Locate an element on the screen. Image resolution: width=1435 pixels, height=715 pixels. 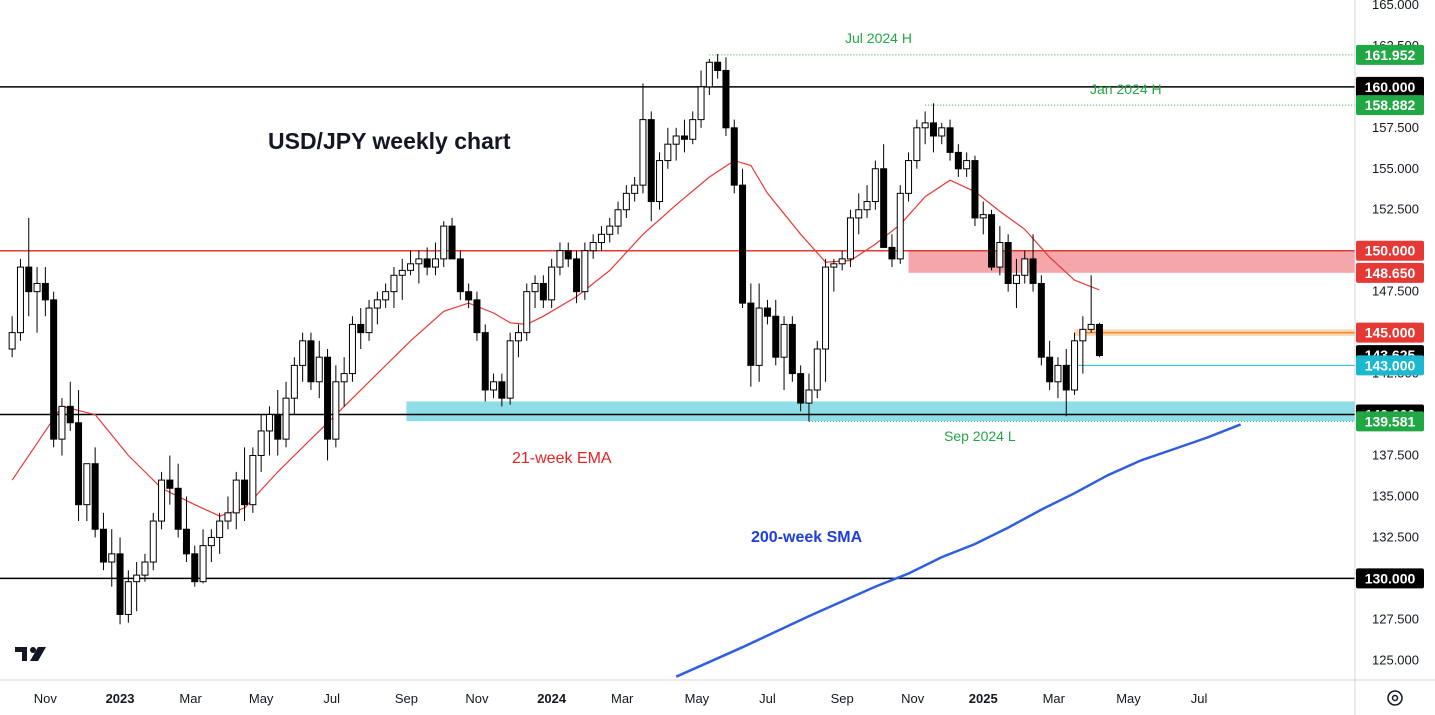
price-tag: 145.000 is located at coordinates (1390, 332).